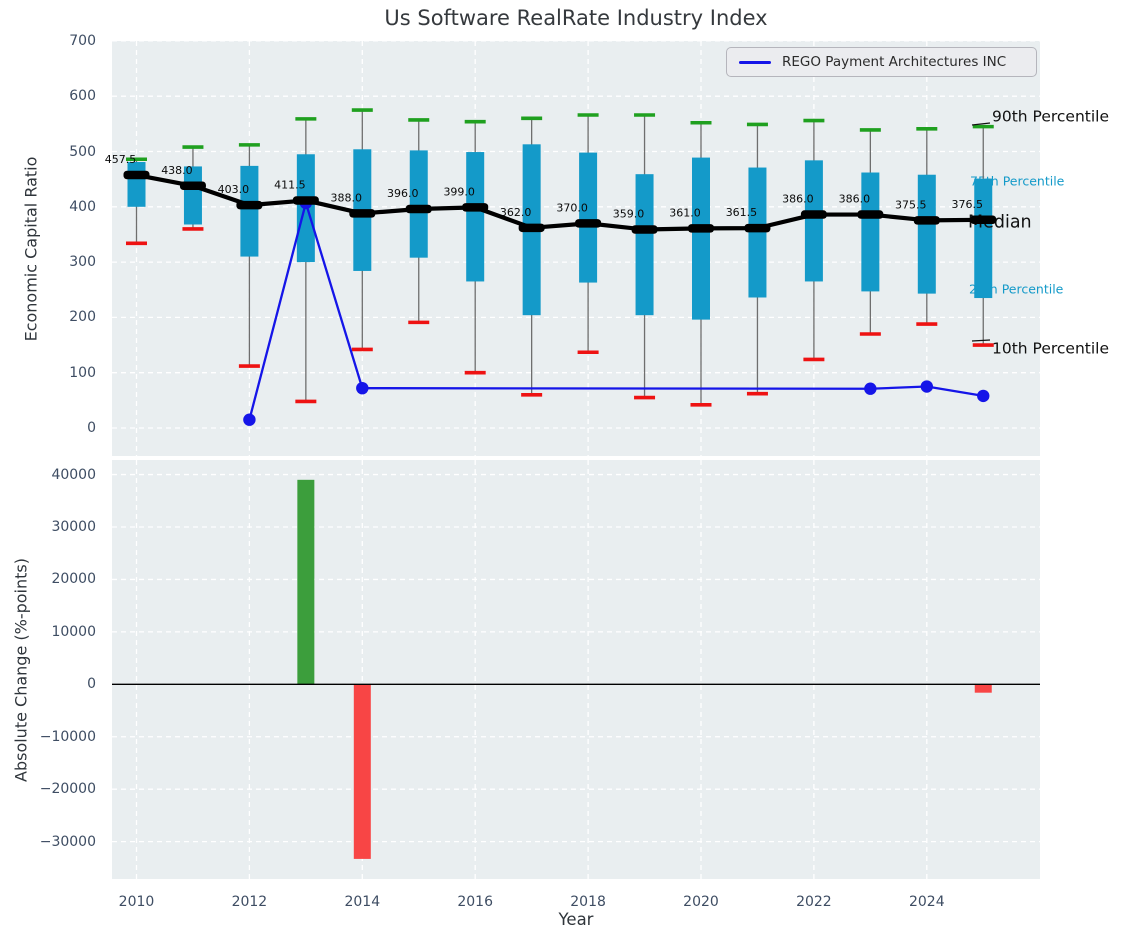  What do you see at coordinates (926, 220) in the screenshot?
I see `median-marker-2024` at bounding box center [926, 220].